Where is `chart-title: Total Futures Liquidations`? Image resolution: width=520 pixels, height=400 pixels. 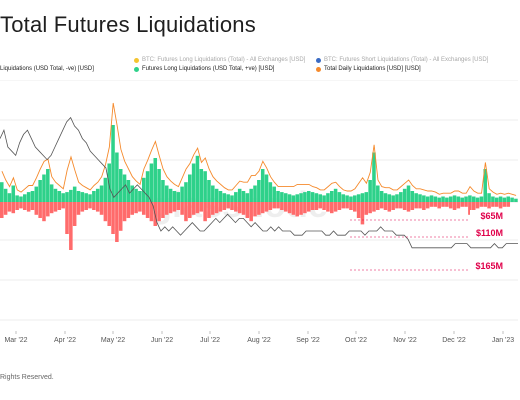
chart-title: Total Futures Liquidations is located at coordinates (128, 24).